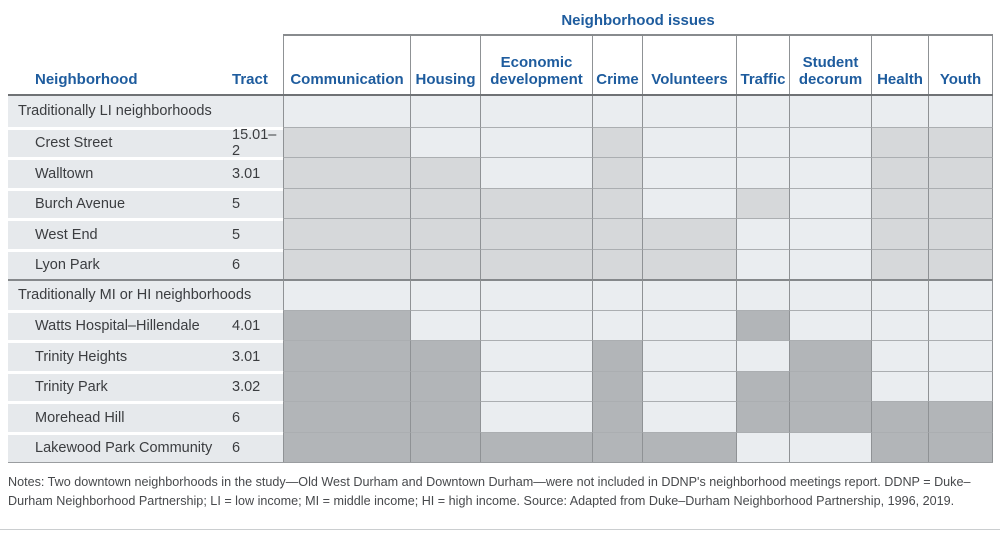 This screenshot has width=1000, height=534. Describe the element at coordinates (250, 80) in the screenshot. I see `col-header-tract: Tract` at that location.